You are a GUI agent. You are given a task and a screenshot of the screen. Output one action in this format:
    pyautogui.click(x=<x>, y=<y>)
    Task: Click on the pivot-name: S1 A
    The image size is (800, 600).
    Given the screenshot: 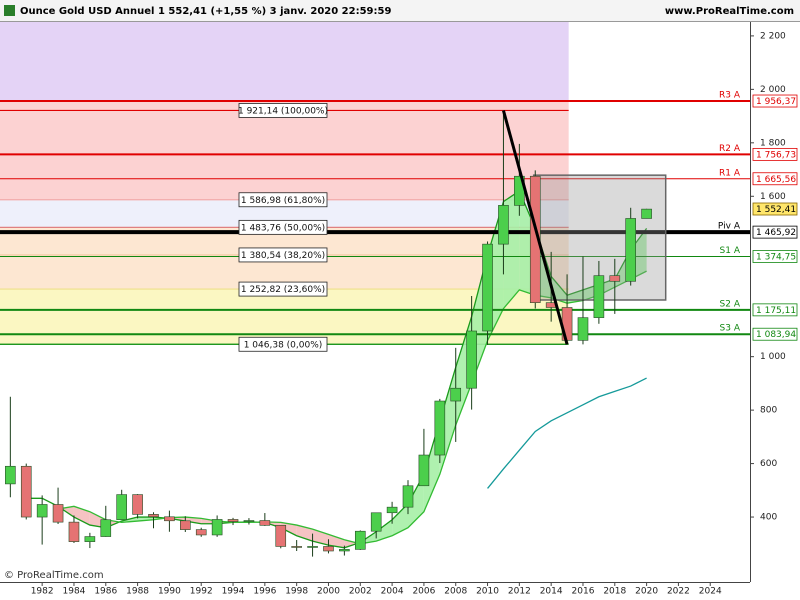 What is the action you would take?
    pyautogui.click(x=730, y=251)
    